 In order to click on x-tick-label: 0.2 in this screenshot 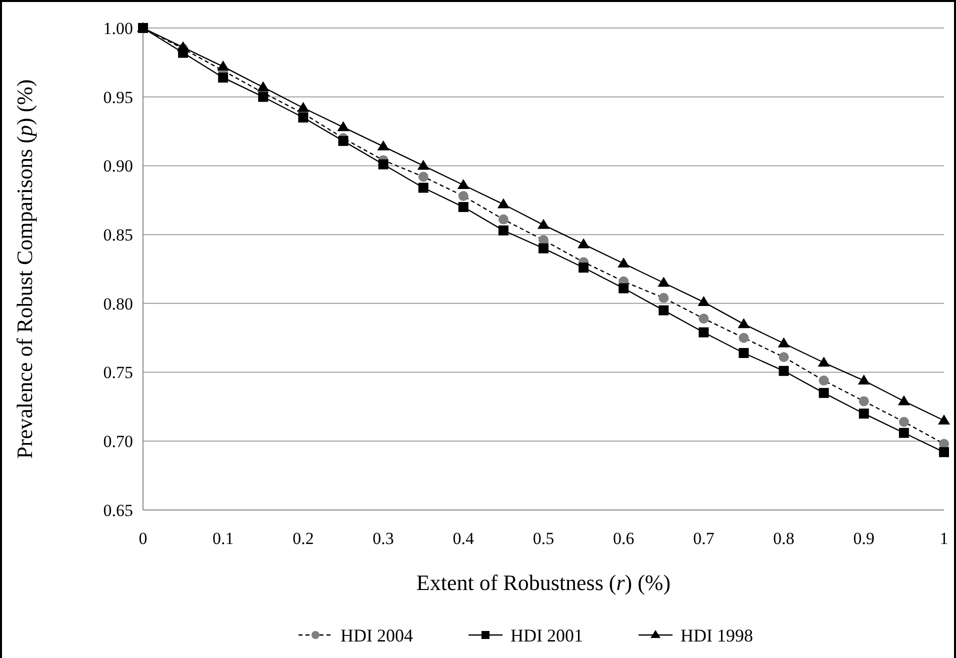, I will do `click(303, 538)`.